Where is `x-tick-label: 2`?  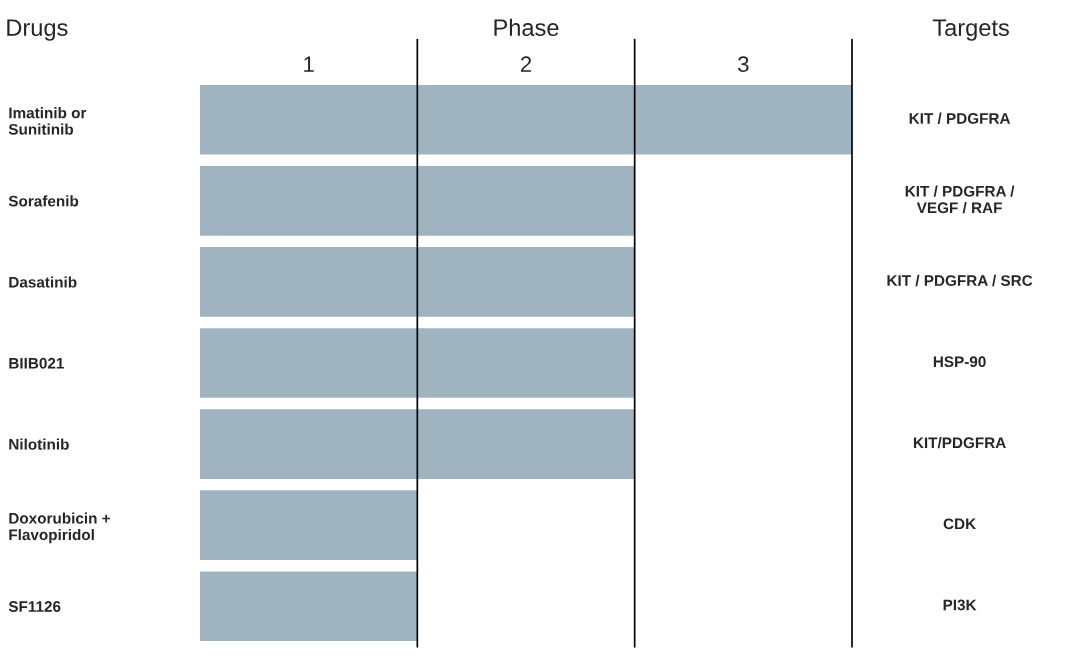
x-tick-label: 2 is located at coordinates (526, 64).